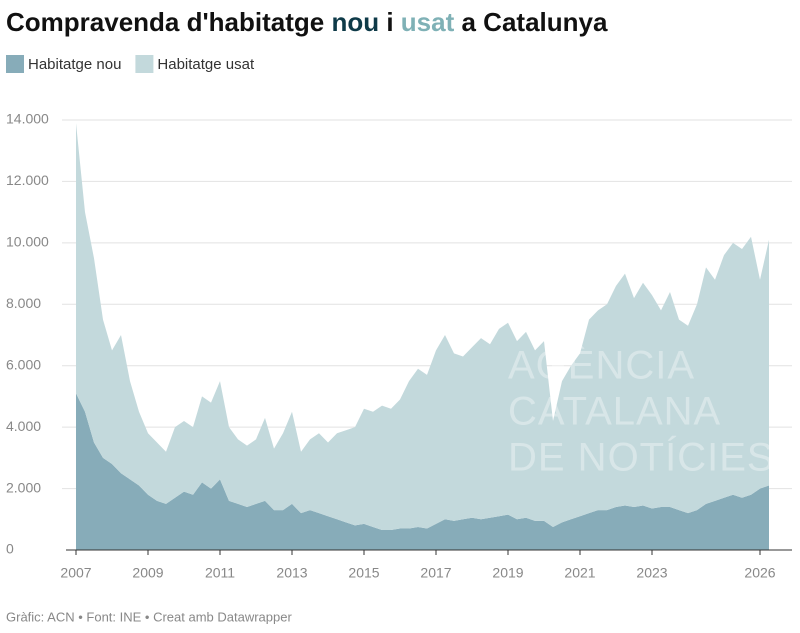  I want to click on watermark: CATALANA, so click(614, 412).